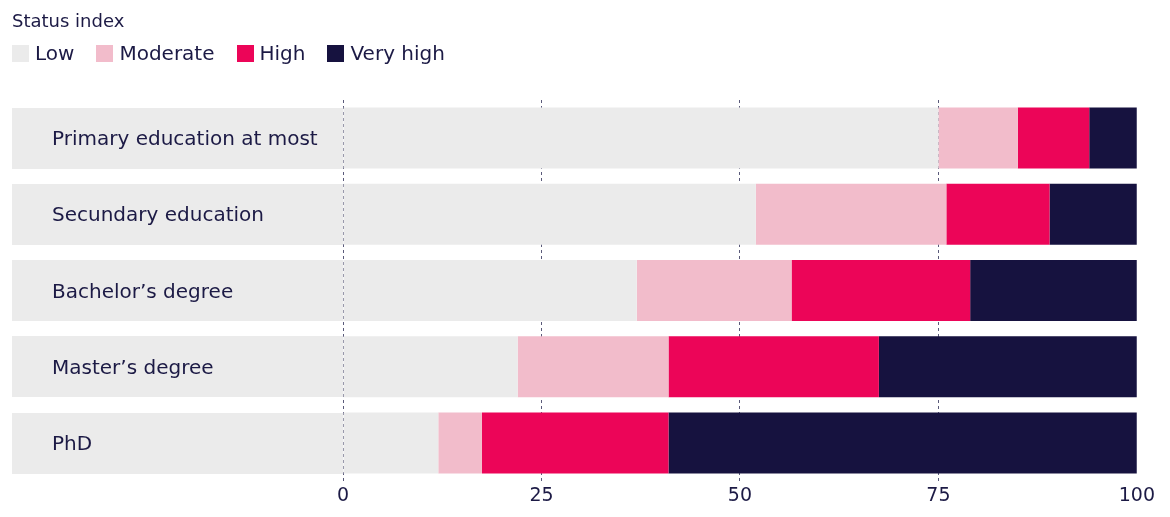  What do you see at coordinates (282, 53) in the screenshot?
I see `legend-label: High` at bounding box center [282, 53].